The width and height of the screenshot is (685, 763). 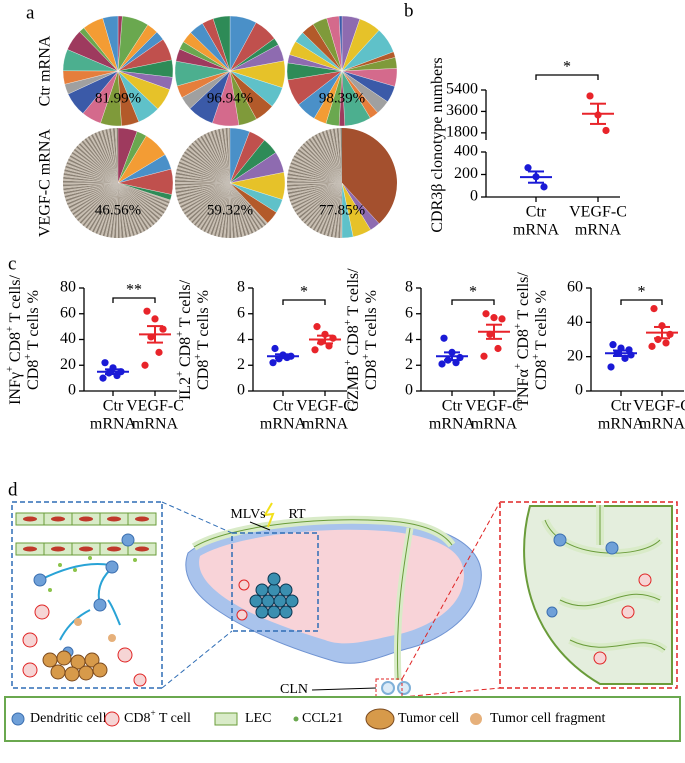 I want to click on y-axis-label: CD8+ T cells %, so click(x=202, y=340).